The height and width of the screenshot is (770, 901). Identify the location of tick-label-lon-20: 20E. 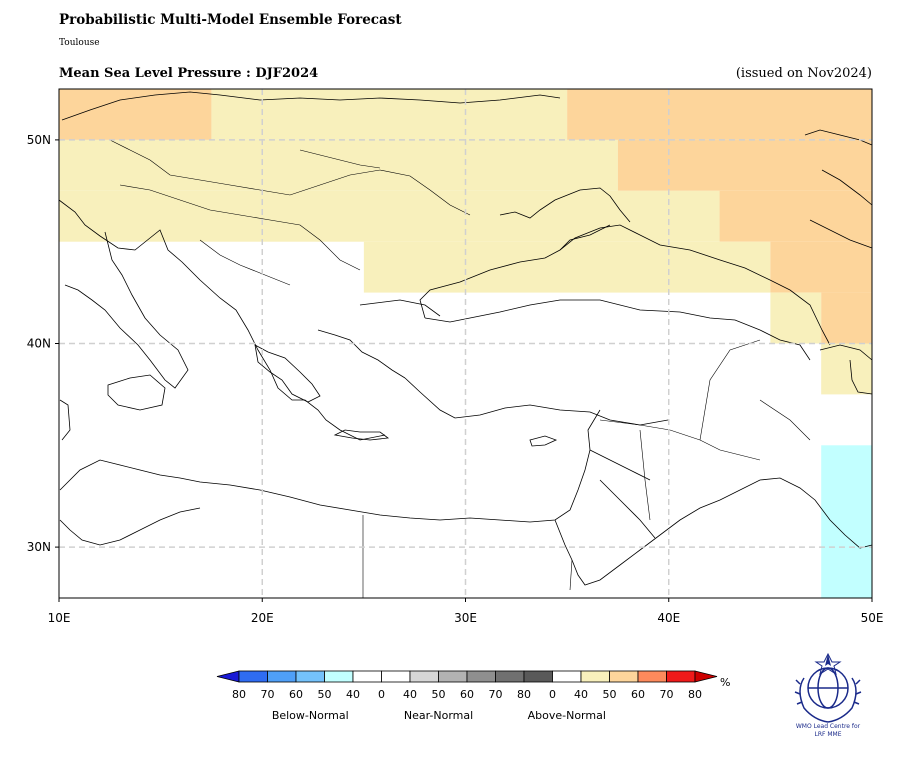
(262, 618).